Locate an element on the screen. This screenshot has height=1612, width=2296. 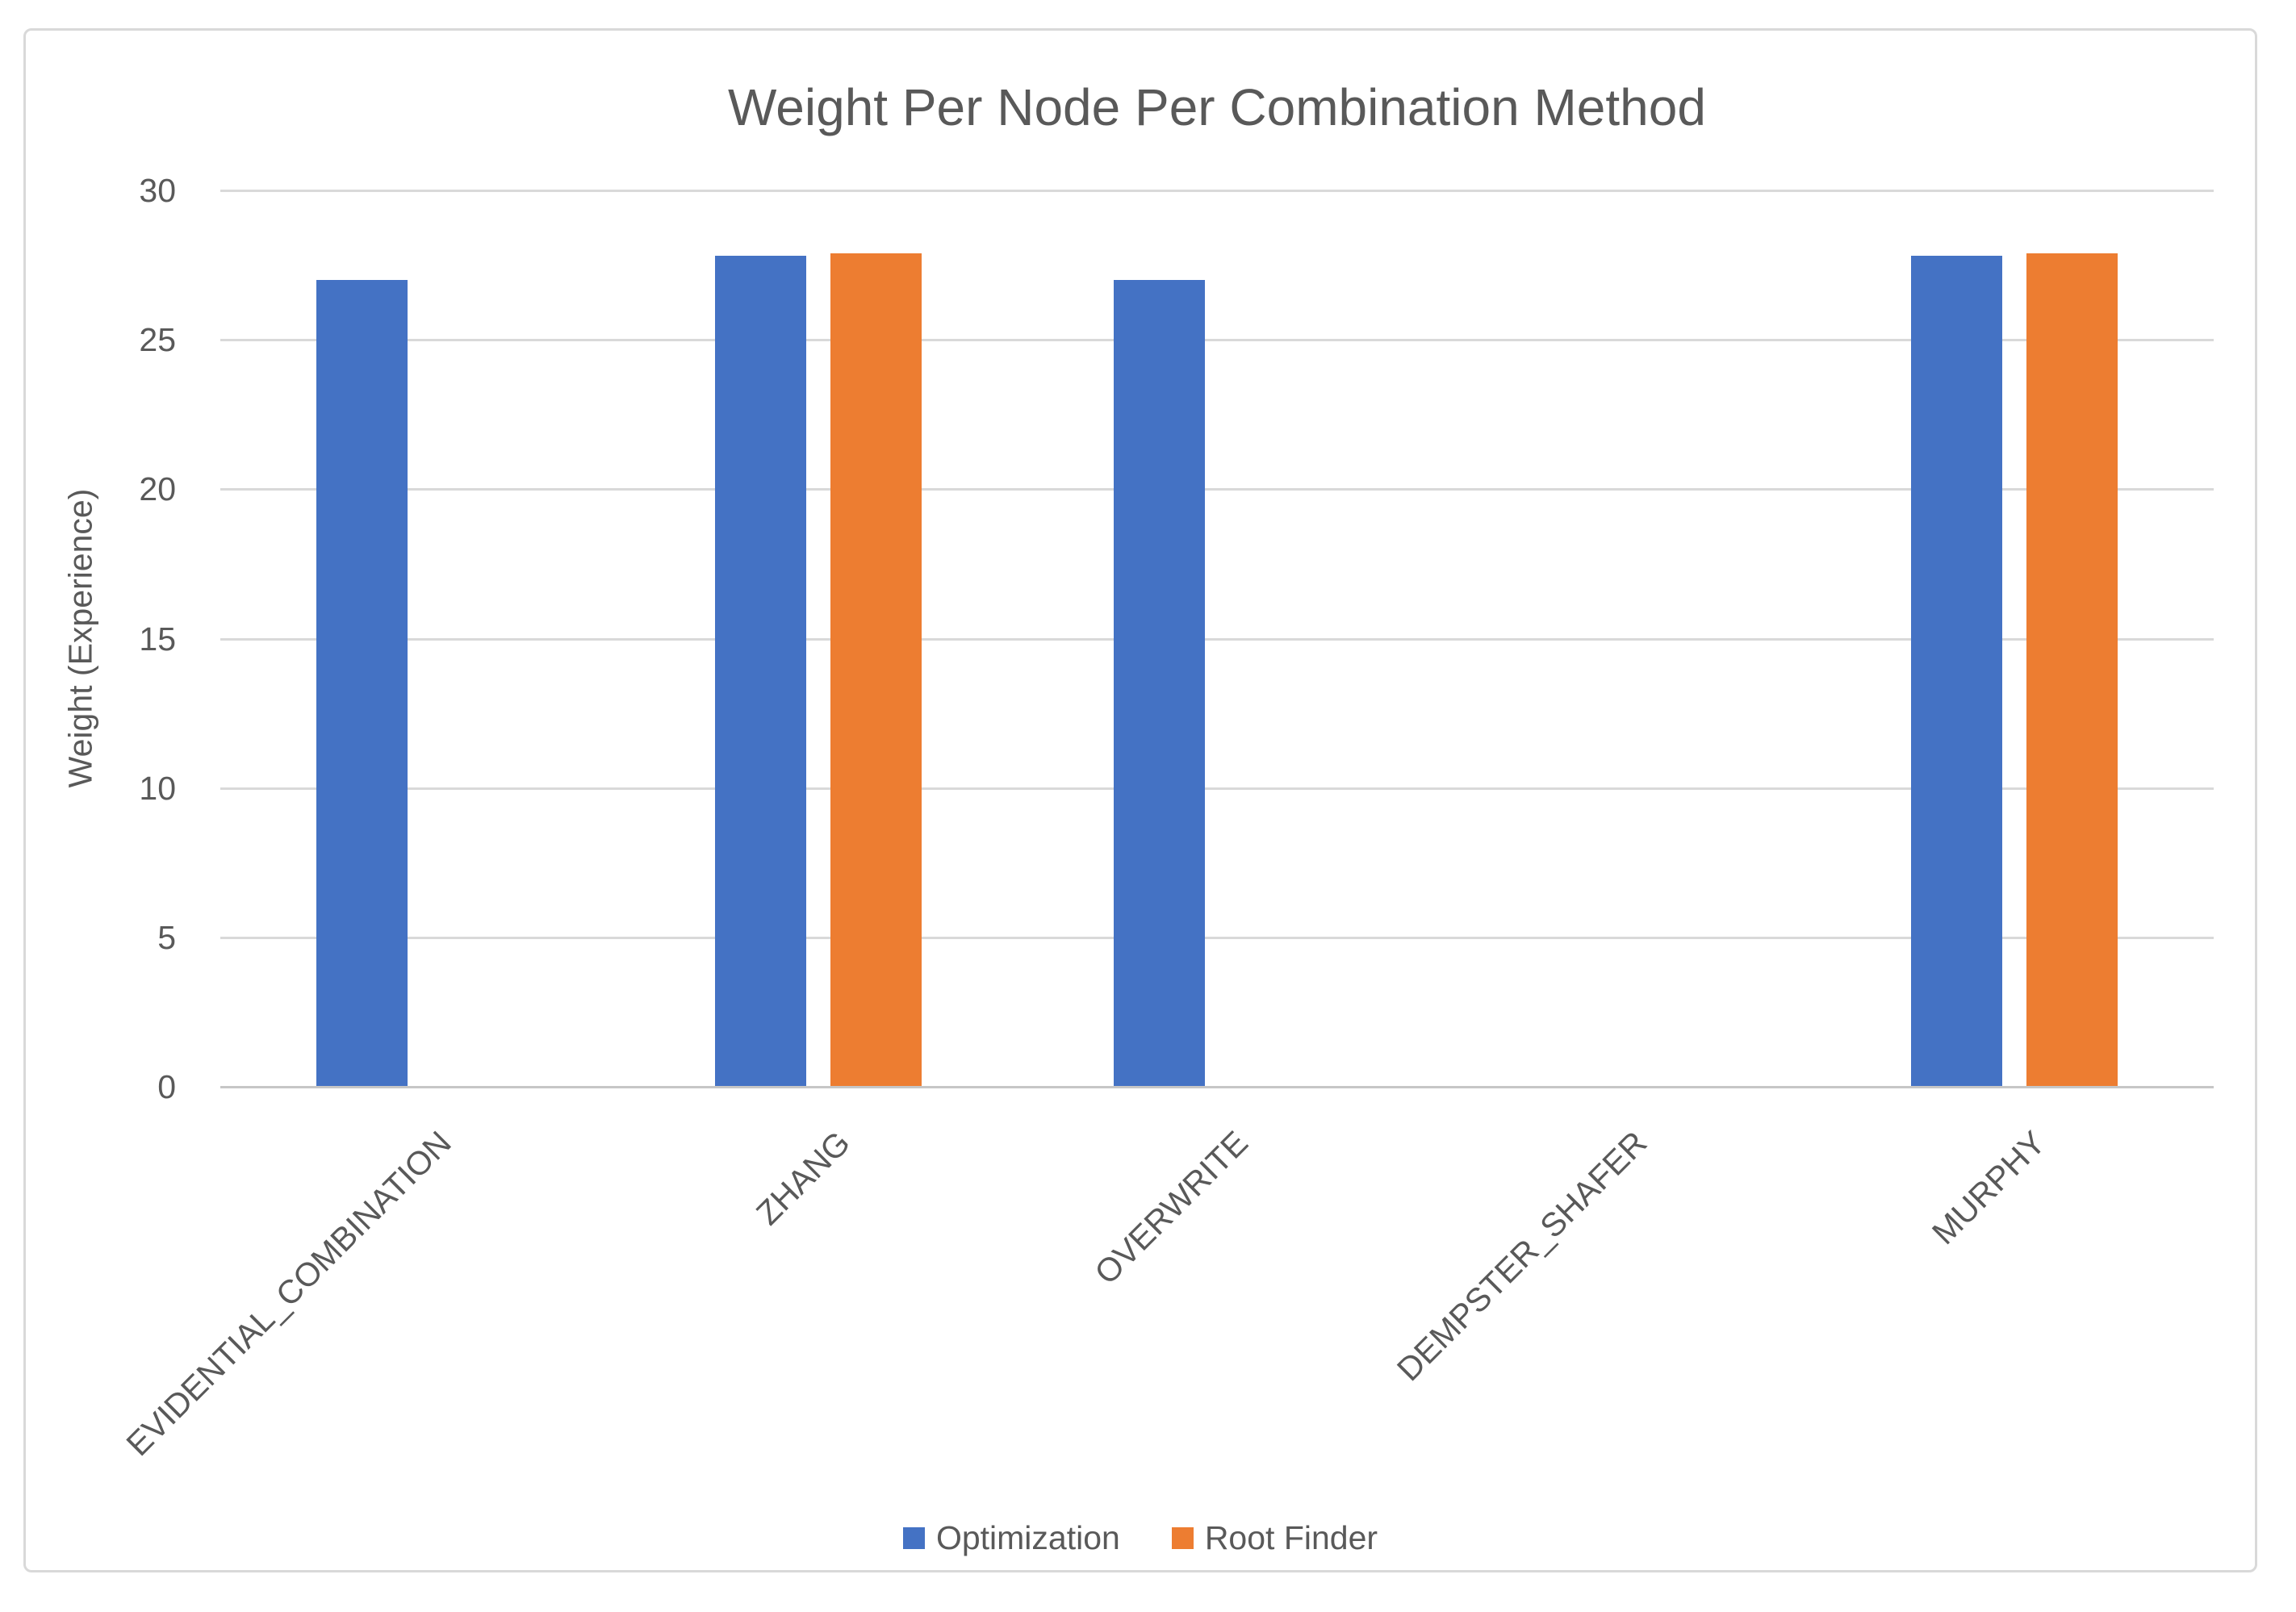
bar-optimization-evidential_combination is located at coordinates (362, 683).